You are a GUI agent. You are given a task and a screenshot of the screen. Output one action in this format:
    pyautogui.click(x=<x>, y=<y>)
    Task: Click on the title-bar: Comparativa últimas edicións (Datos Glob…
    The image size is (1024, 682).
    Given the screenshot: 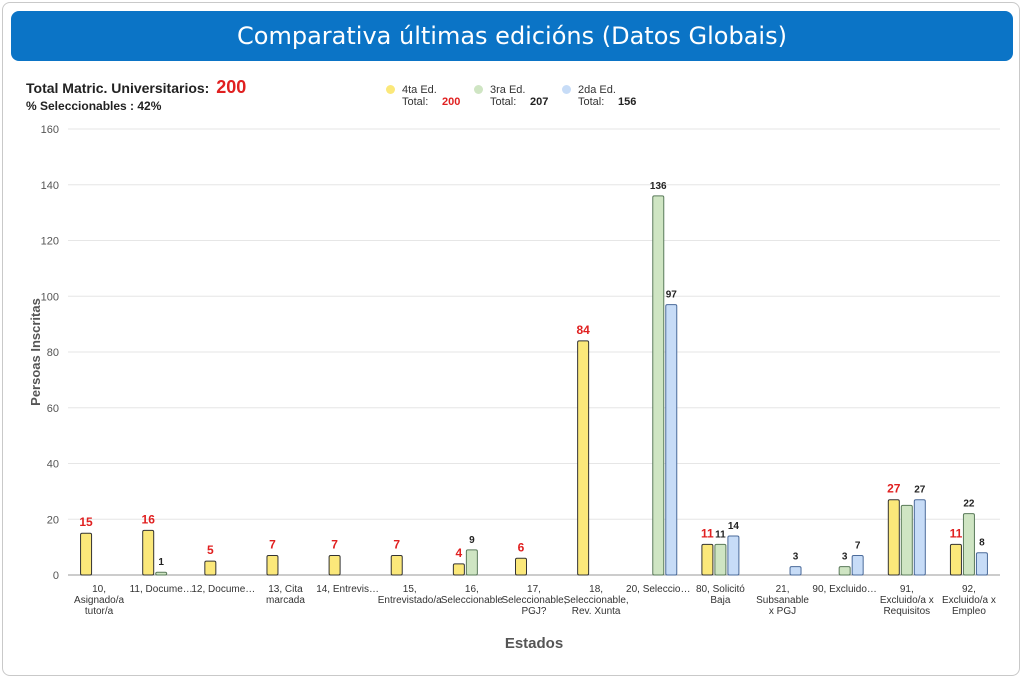 What is the action you would take?
    pyautogui.click(x=512, y=36)
    